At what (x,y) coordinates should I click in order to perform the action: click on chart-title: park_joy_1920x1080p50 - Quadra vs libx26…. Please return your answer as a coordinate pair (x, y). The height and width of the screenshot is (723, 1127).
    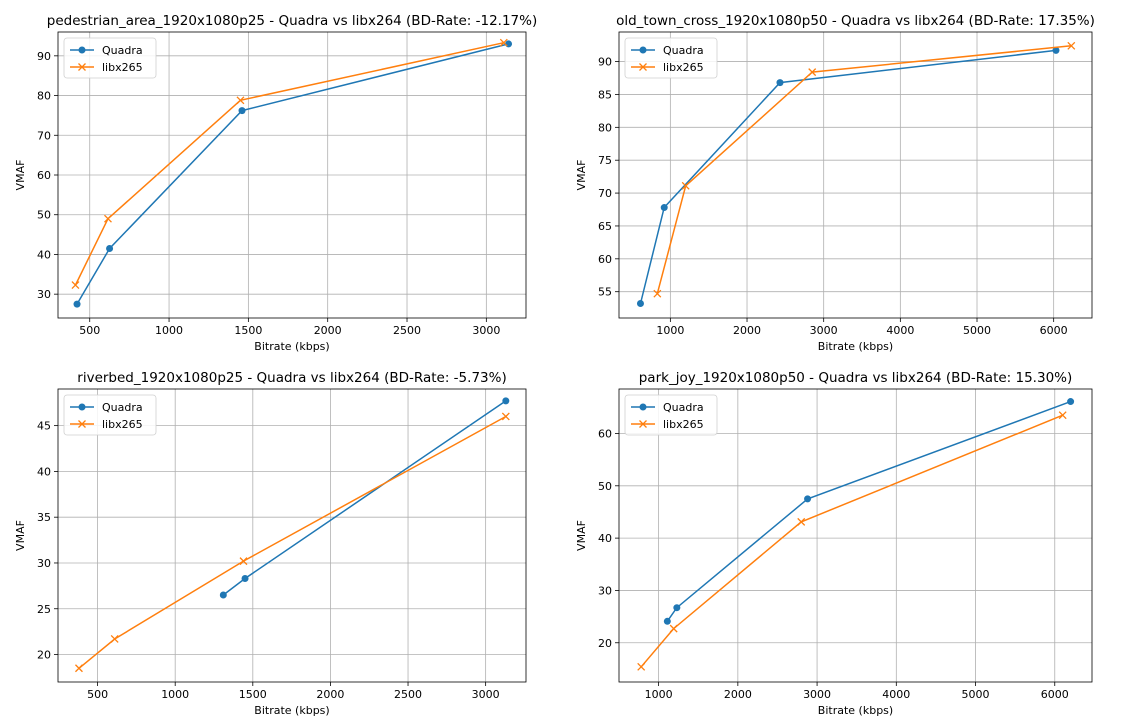
    Looking at the image, I should click on (856, 378).